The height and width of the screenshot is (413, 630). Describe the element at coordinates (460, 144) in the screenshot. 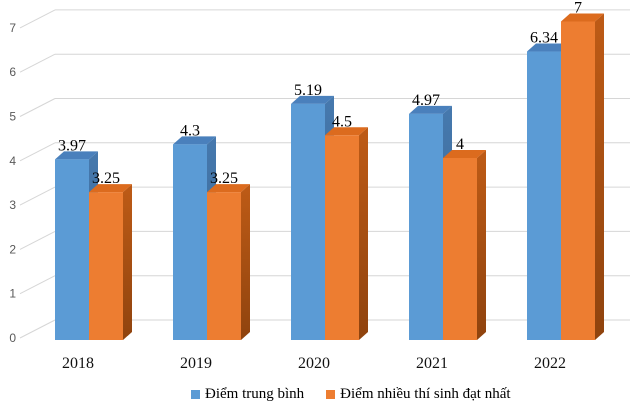

I see `data-label: 4` at that location.